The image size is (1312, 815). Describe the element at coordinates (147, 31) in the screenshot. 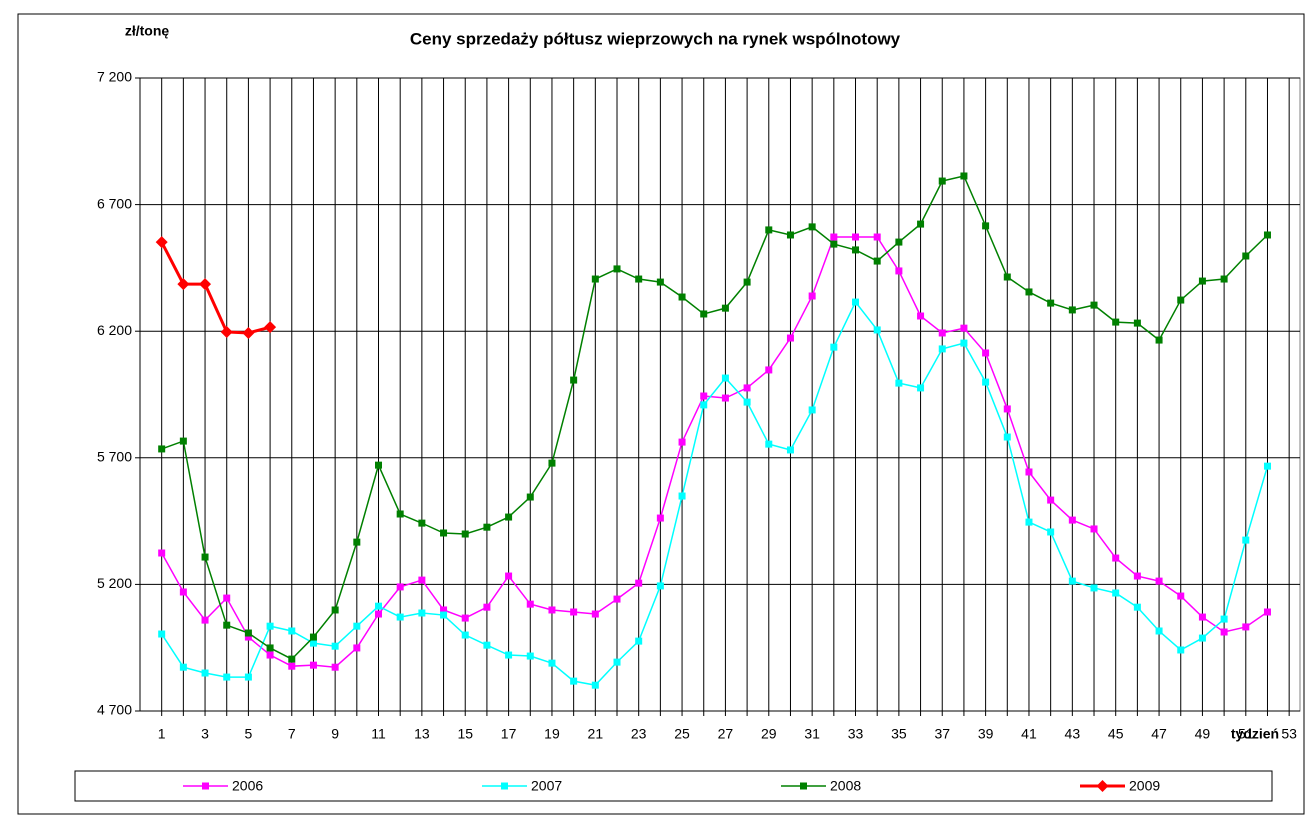

I see `y-axis-label: zł/tonę` at that location.